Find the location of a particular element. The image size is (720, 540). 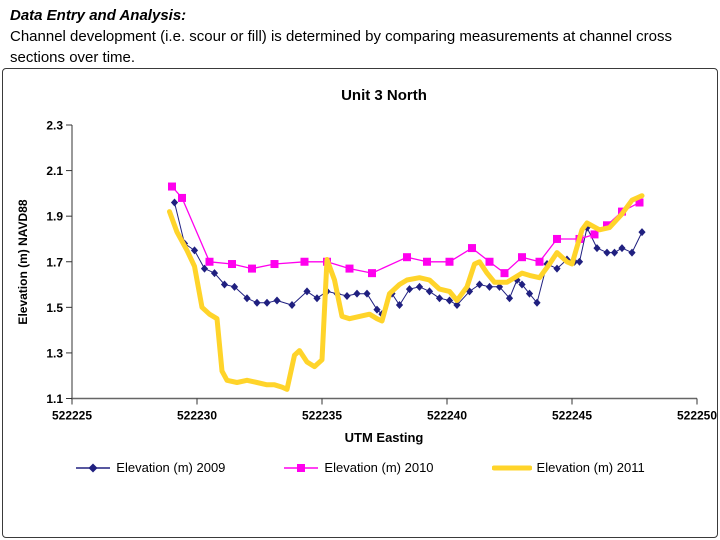

x-tick-label: 522235 is located at coordinates (322, 416).